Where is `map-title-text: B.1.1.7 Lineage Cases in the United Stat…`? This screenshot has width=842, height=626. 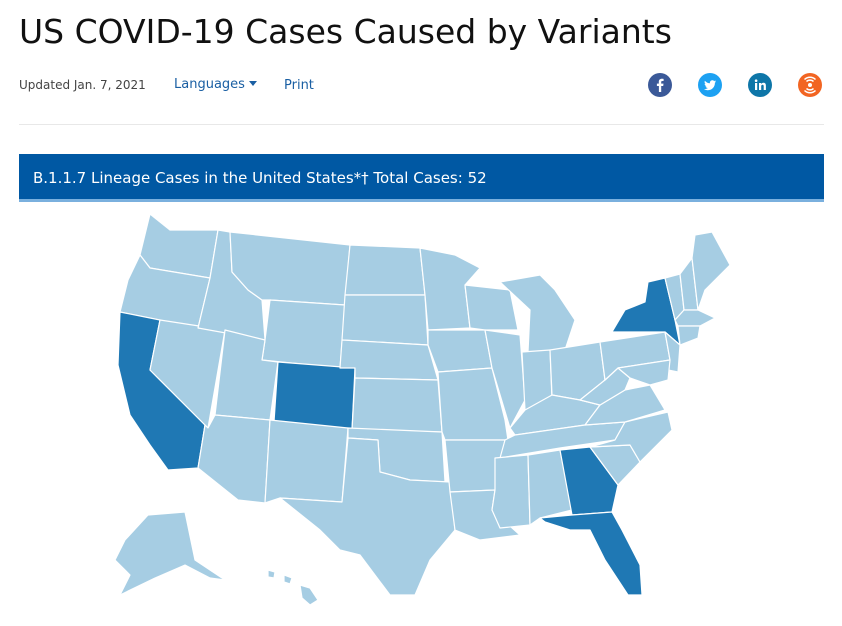
map-title-text: B.1.1.7 Lineage Cases in the United Stat… is located at coordinates (260, 178).